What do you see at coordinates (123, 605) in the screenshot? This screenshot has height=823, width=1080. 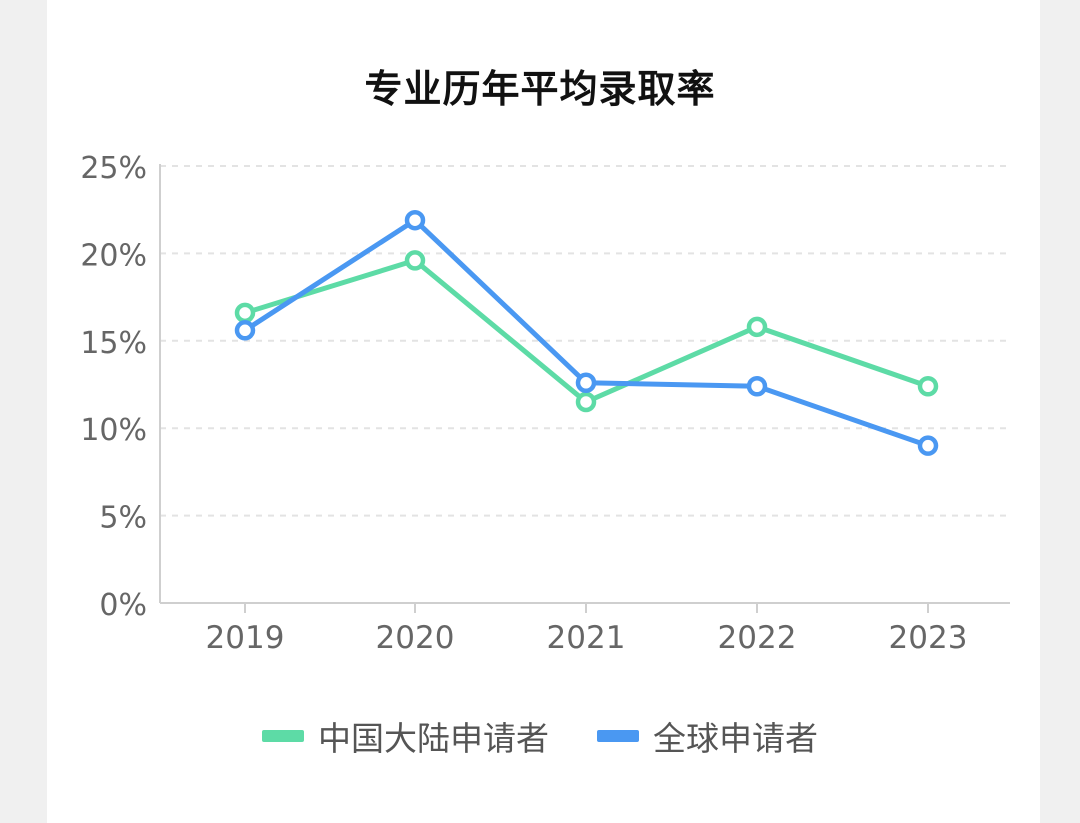 I see `y-tick-label: 0%` at bounding box center [123, 605].